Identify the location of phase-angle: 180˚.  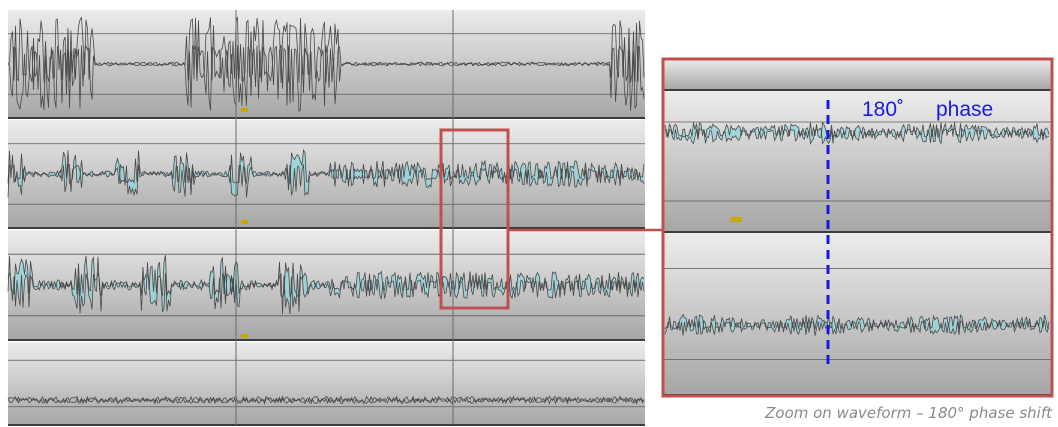
(883, 109).